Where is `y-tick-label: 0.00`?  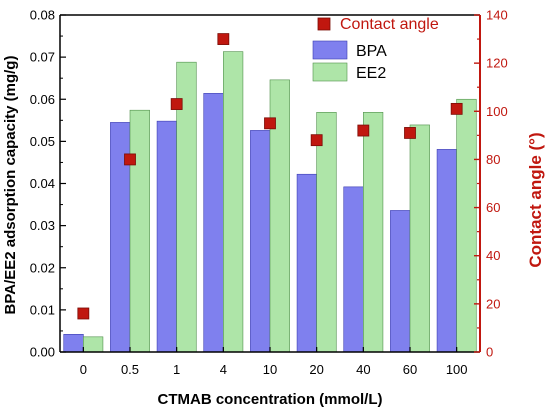
y-tick-label: 0.00 is located at coordinates (42, 352).